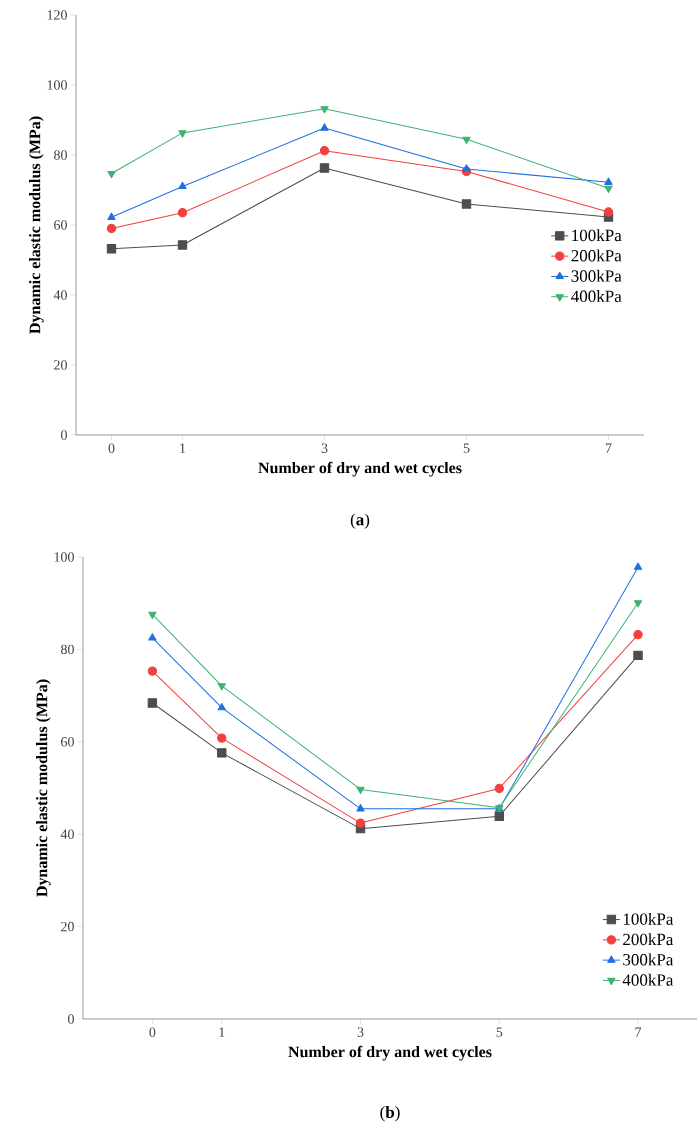  I want to click on text: (b), so click(390, 1114).